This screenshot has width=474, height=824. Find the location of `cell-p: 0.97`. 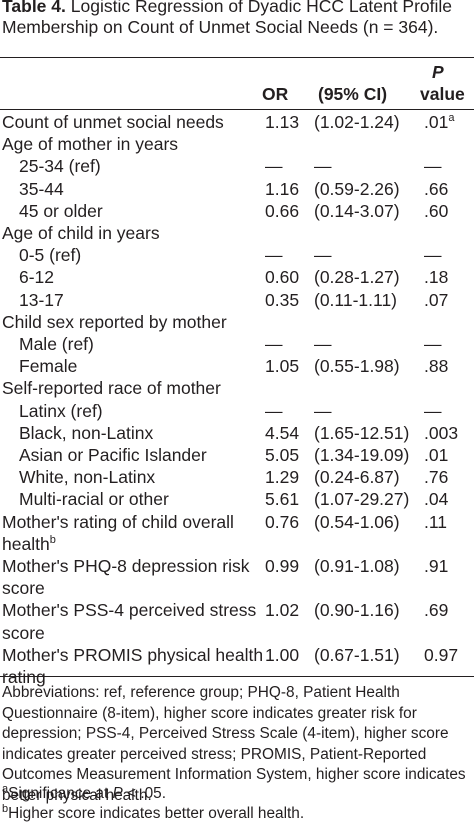

cell-p: 0.97 is located at coordinates (441, 654).